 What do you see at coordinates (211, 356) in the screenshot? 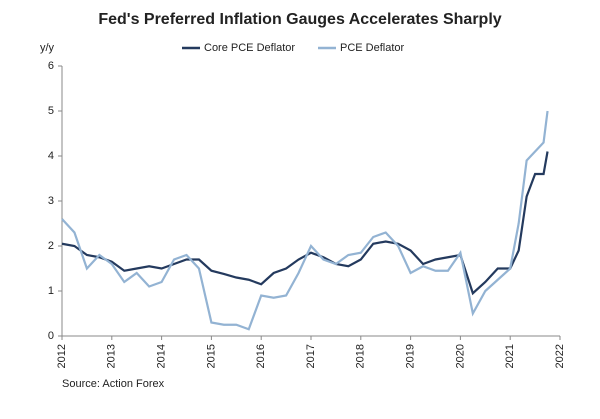
I see `x-tick-label: 2015` at bounding box center [211, 356].